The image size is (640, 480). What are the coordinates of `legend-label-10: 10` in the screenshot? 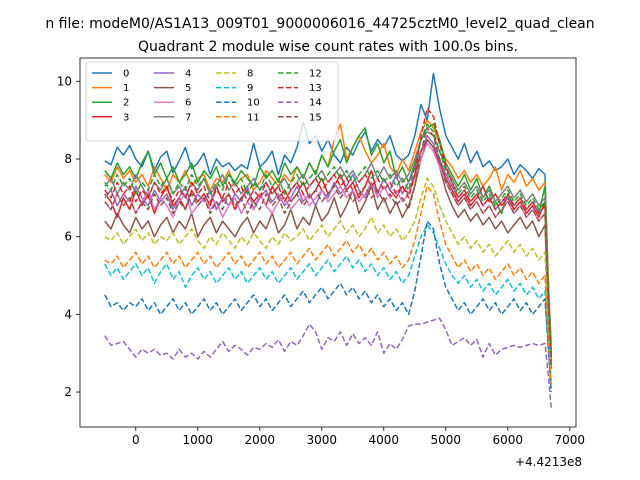 It's located at (253, 103).